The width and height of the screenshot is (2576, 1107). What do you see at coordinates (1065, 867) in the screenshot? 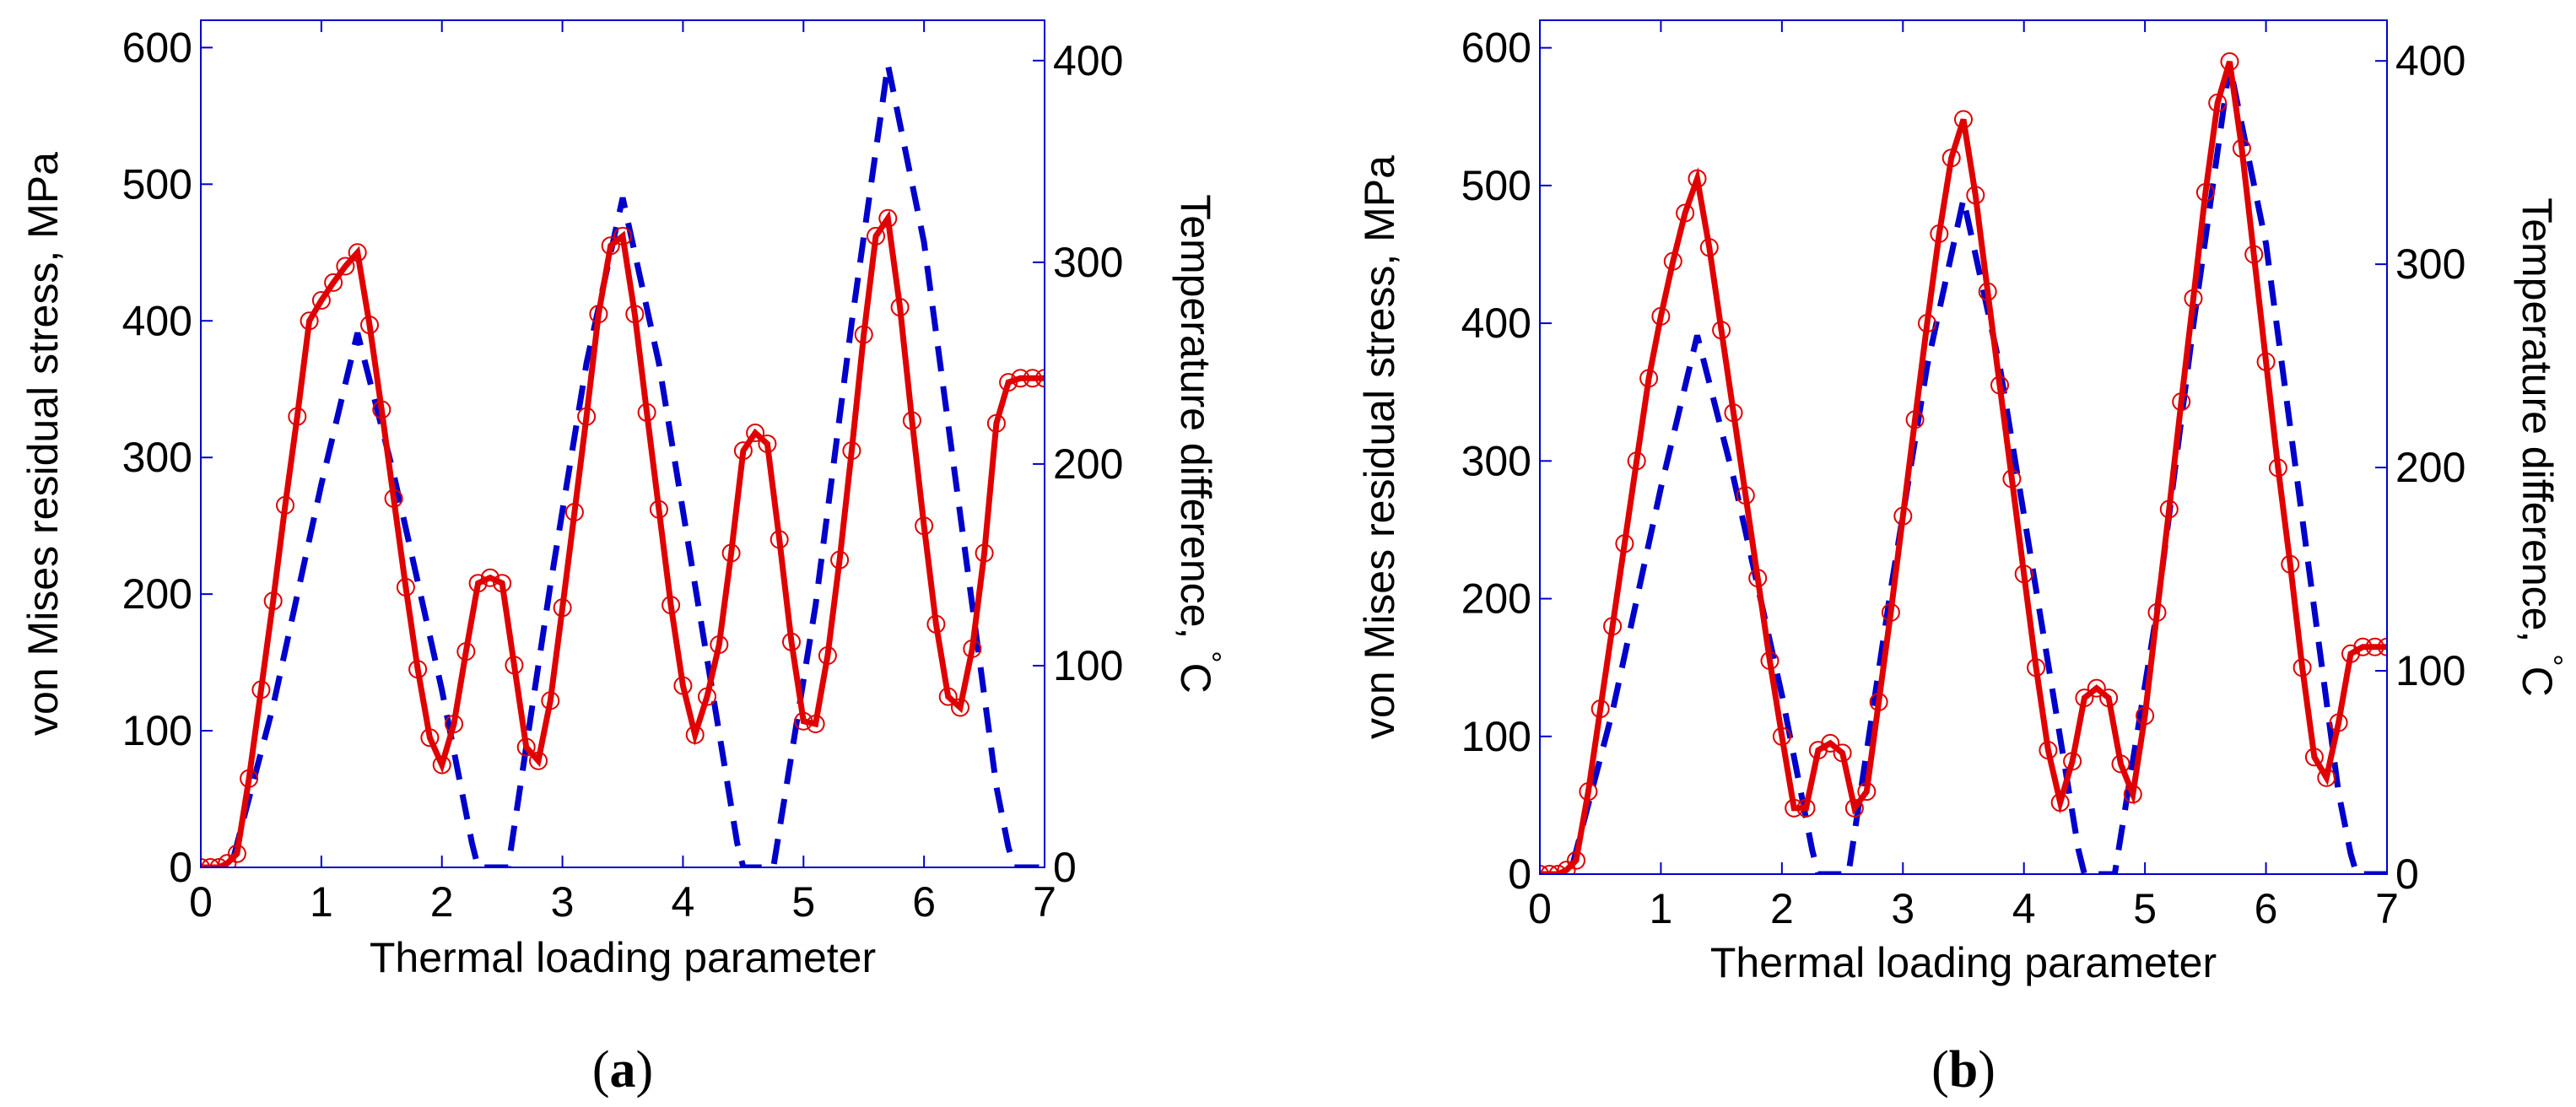
I see `right-y-tick-label-a-0: 0` at bounding box center [1065, 867].